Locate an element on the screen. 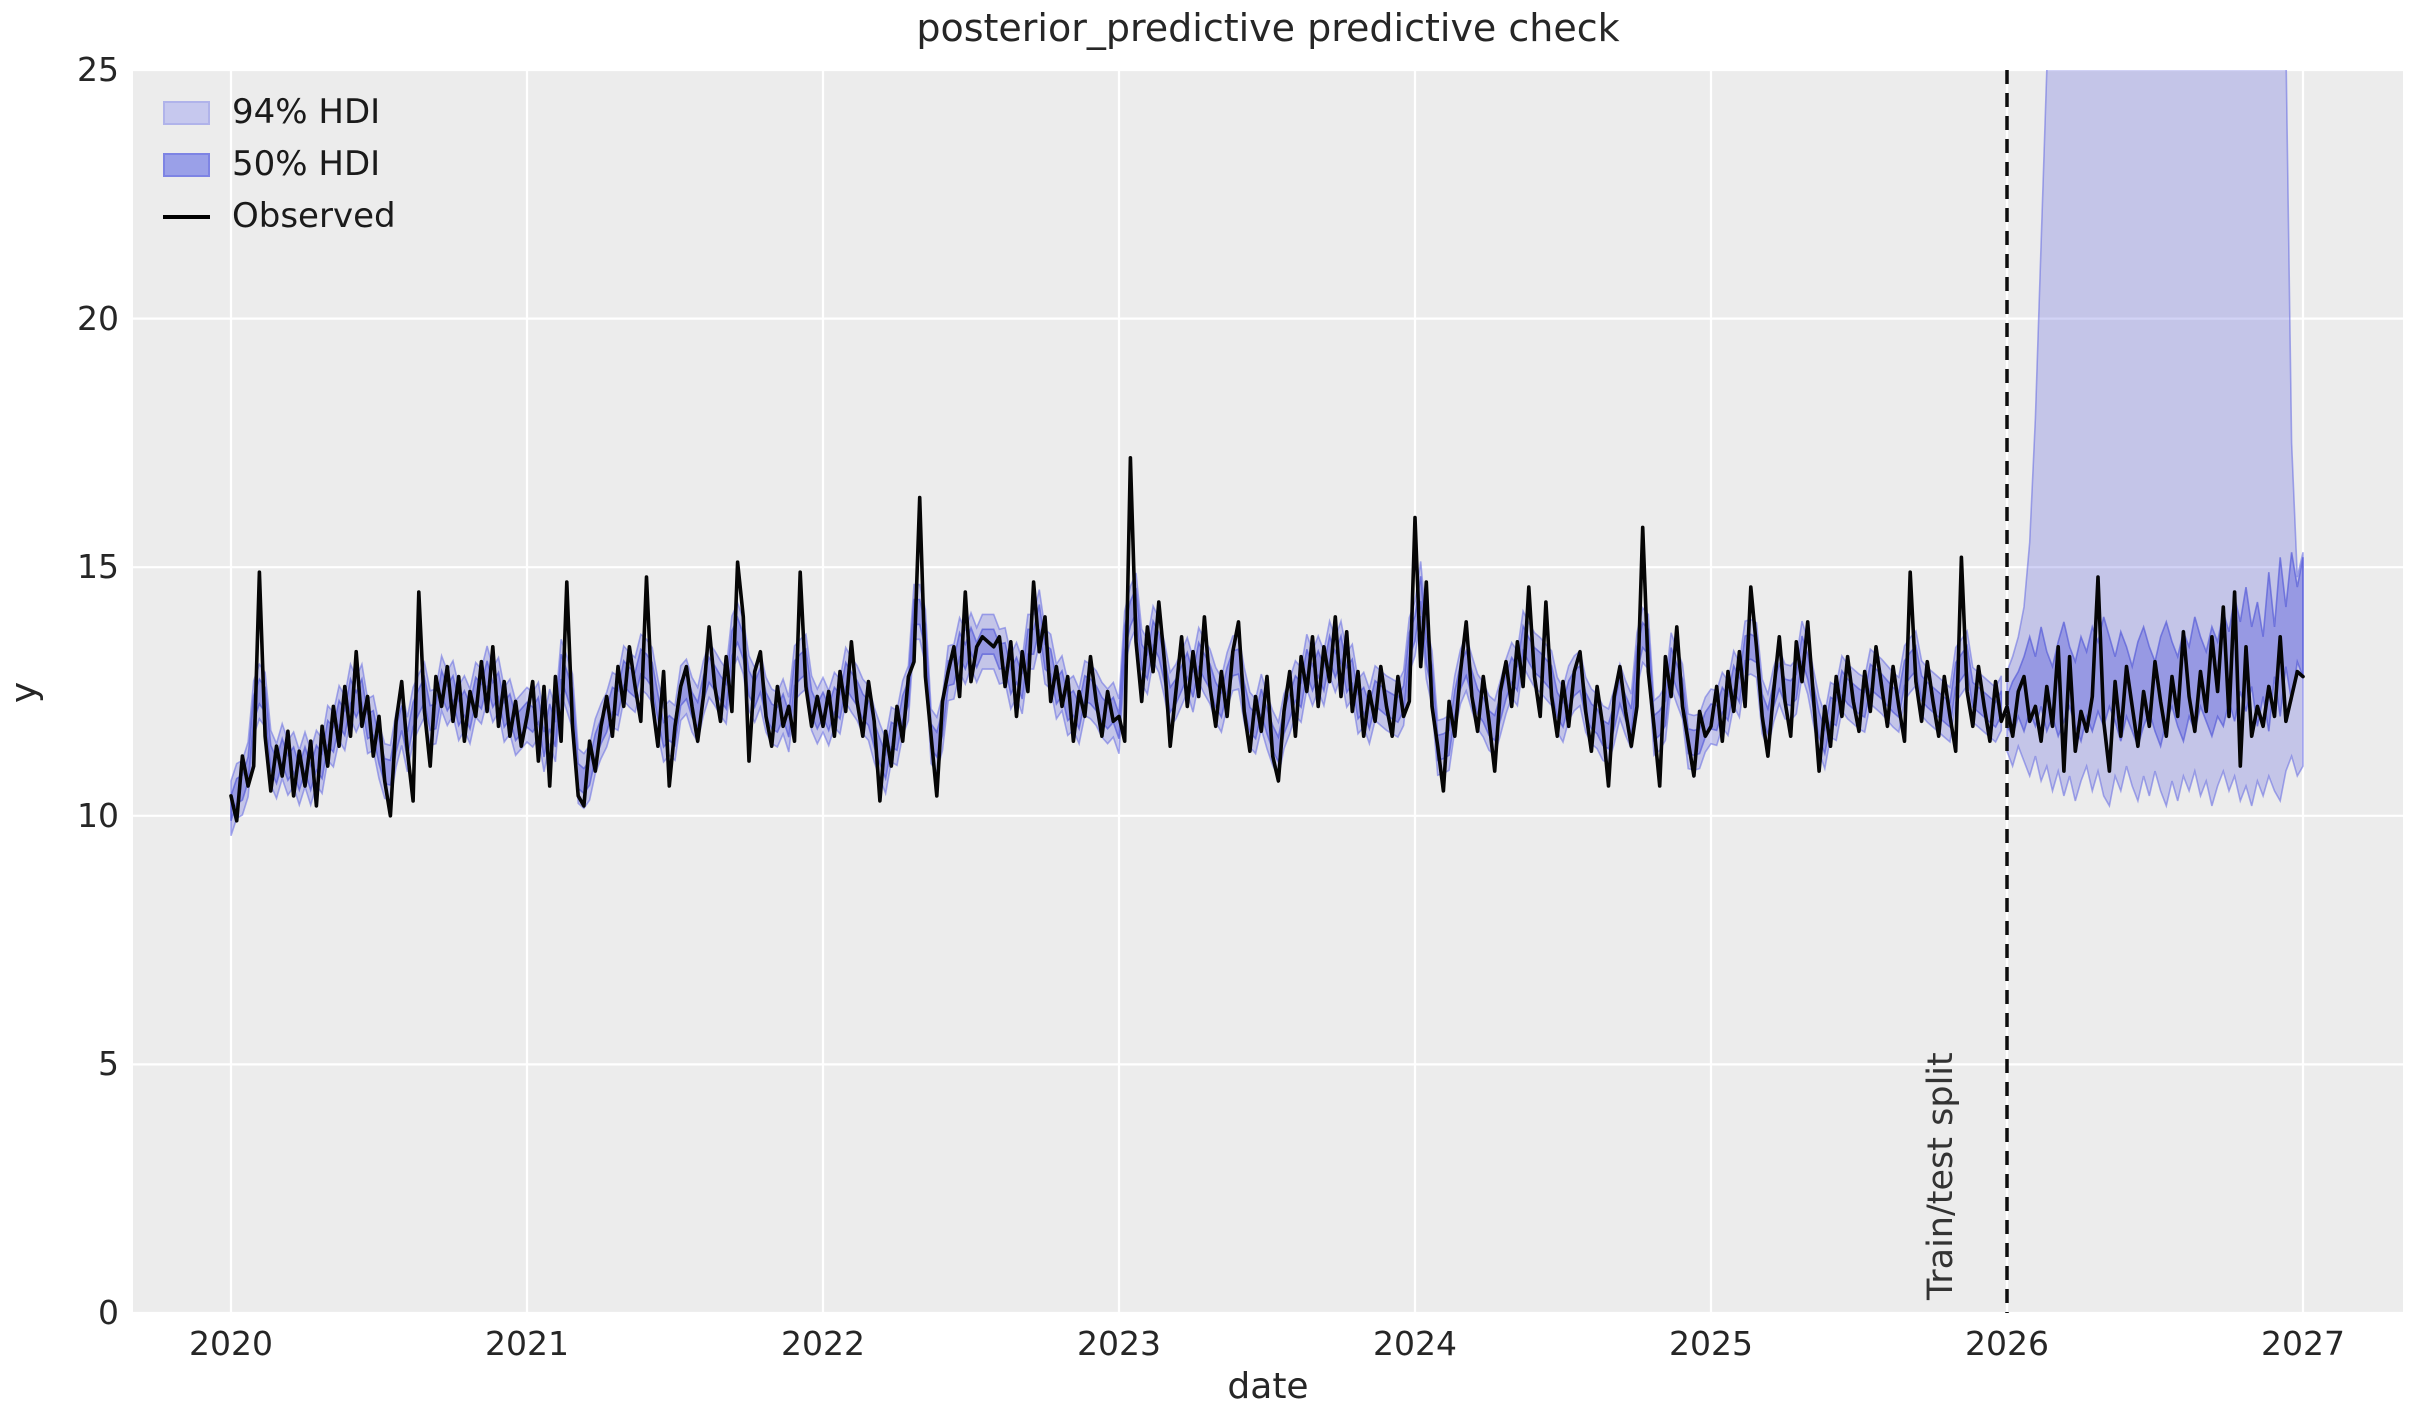 Image resolution: width=2423 pixels, height=1423 pixels. hdi-94-band-insample is located at coordinates (1116, 698).